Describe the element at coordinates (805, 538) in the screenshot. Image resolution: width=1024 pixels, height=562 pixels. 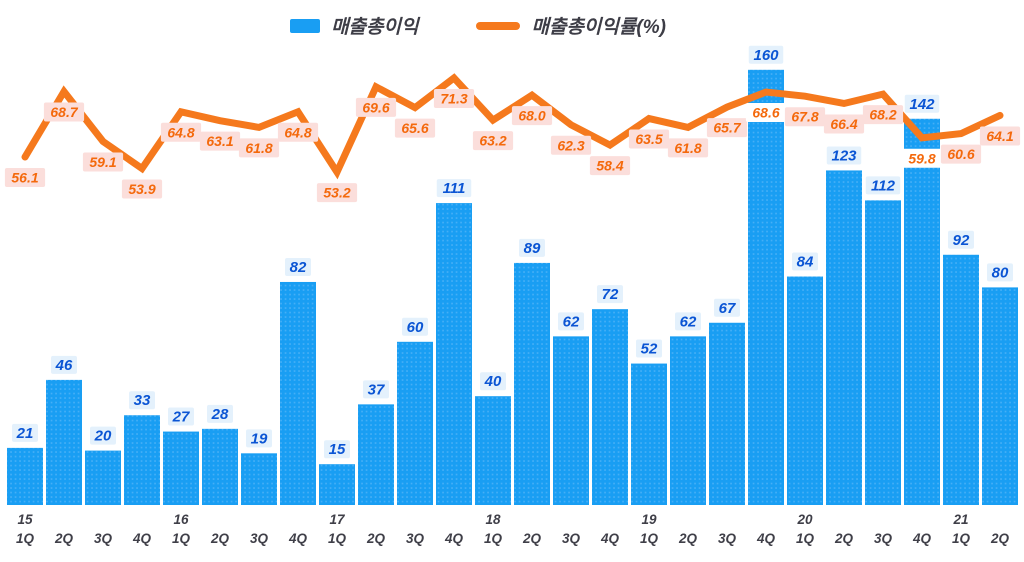
I see `x-axis-quarter-20: 1Q` at that location.